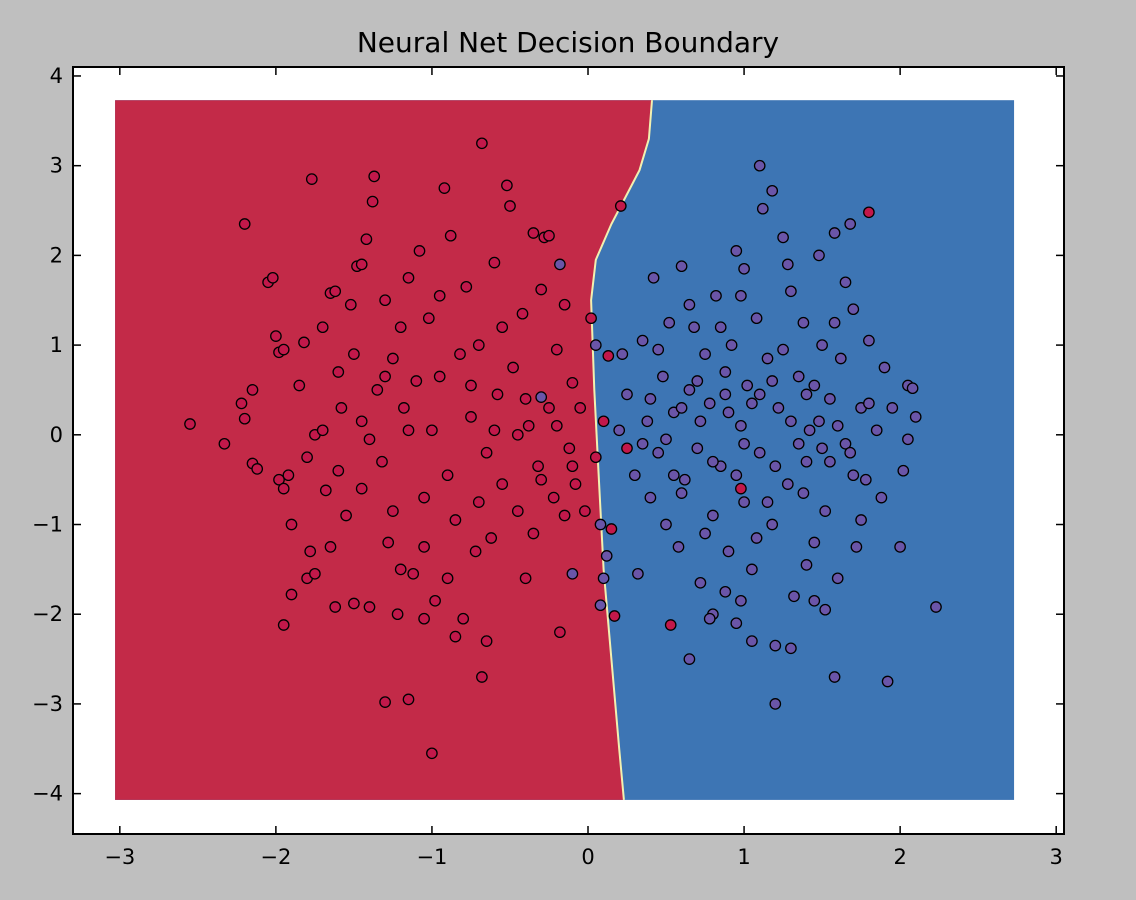 This screenshot has height=900, width=1136. What do you see at coordinates (47, 704) in the screenshot?
I see `y-tick-label: −3` at bounding box center [47, 704].